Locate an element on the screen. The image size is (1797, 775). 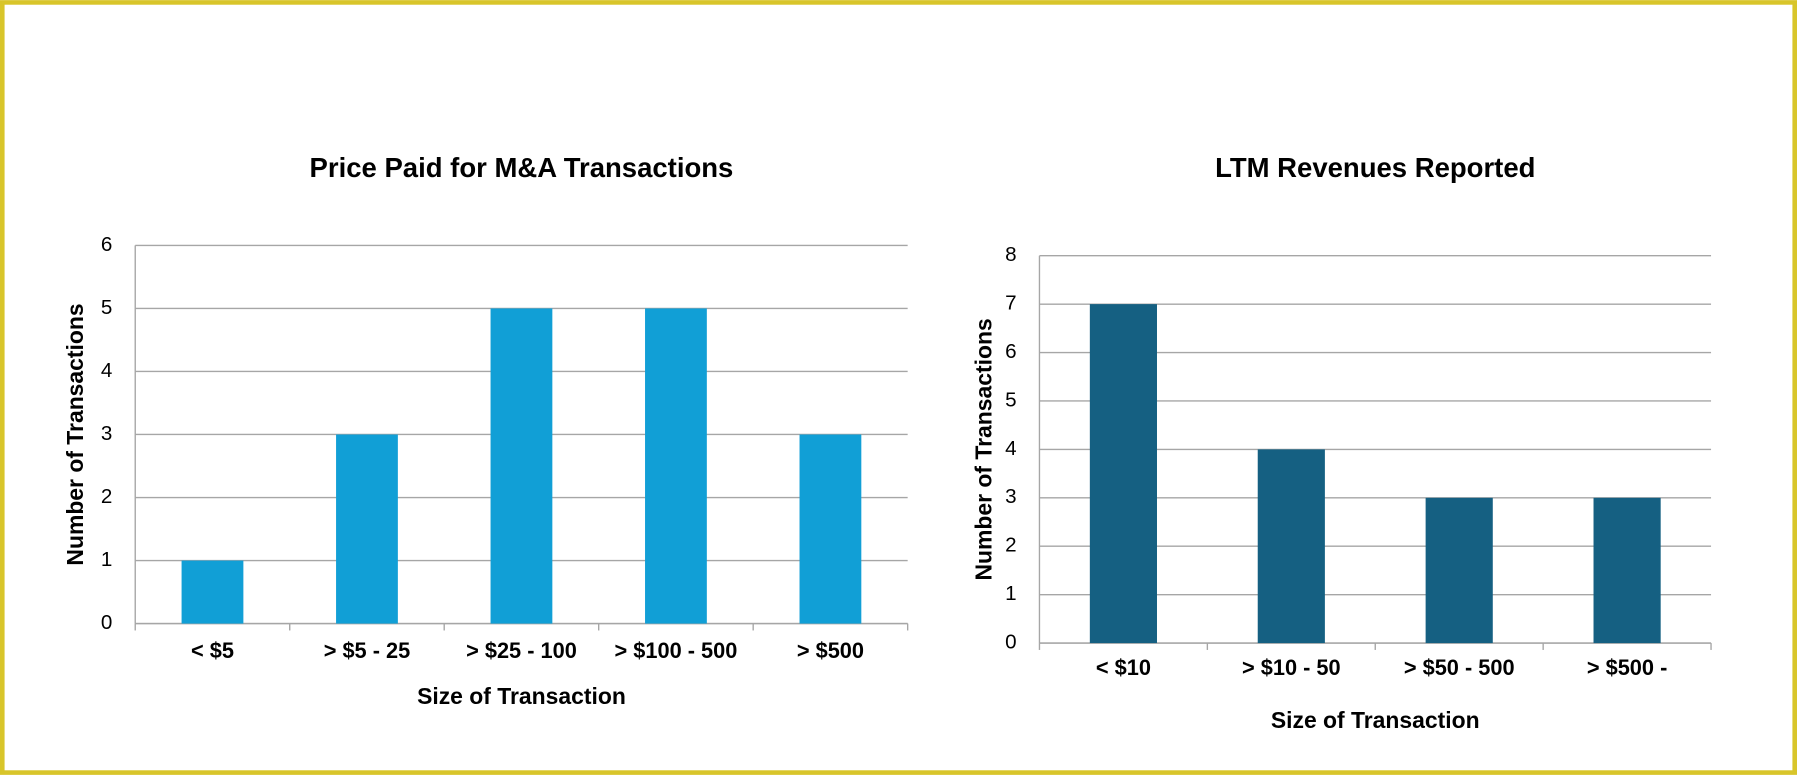
x-tick-label: > $100 - 500 is located at coordinates (676, 650).